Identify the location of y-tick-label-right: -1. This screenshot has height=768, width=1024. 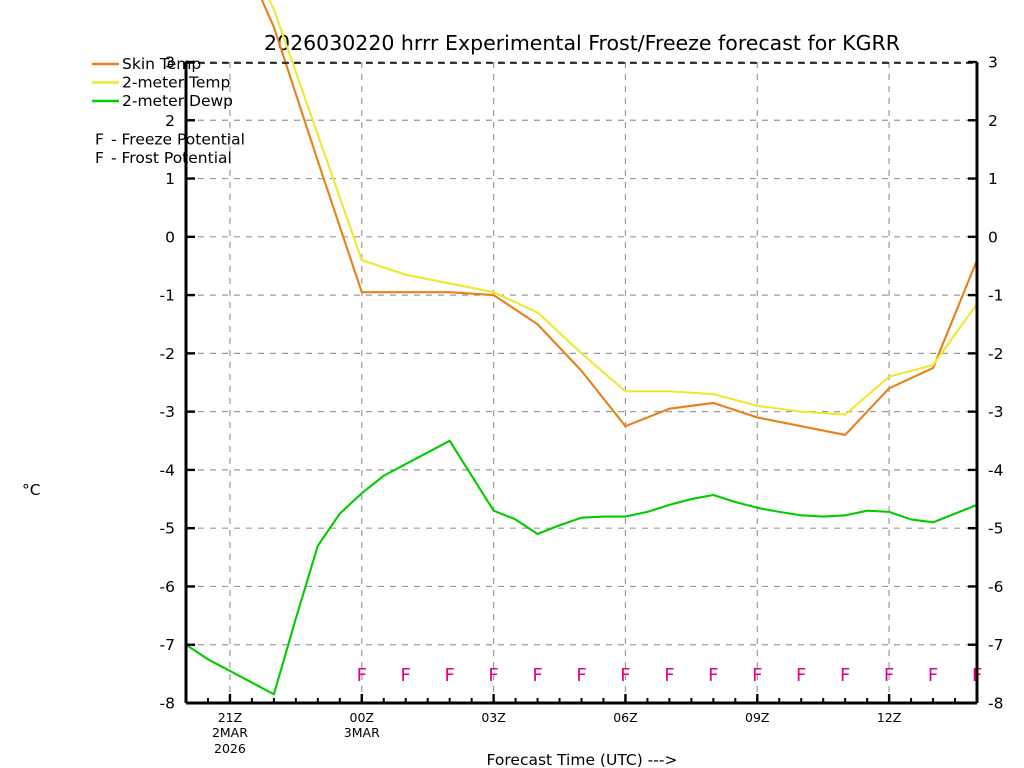
(995, 296).